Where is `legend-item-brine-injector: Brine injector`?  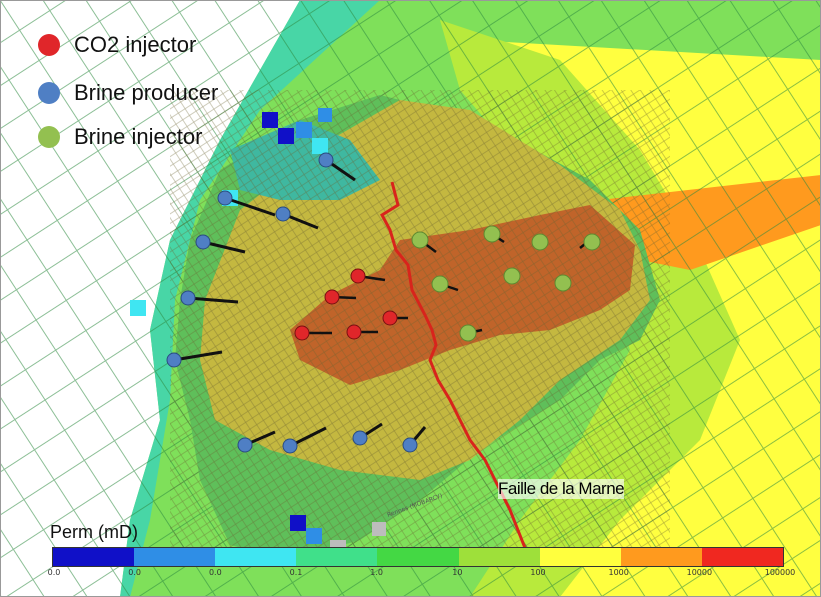 legend-item-brine-injector: Brine injector is located at coordinates (120, 137).